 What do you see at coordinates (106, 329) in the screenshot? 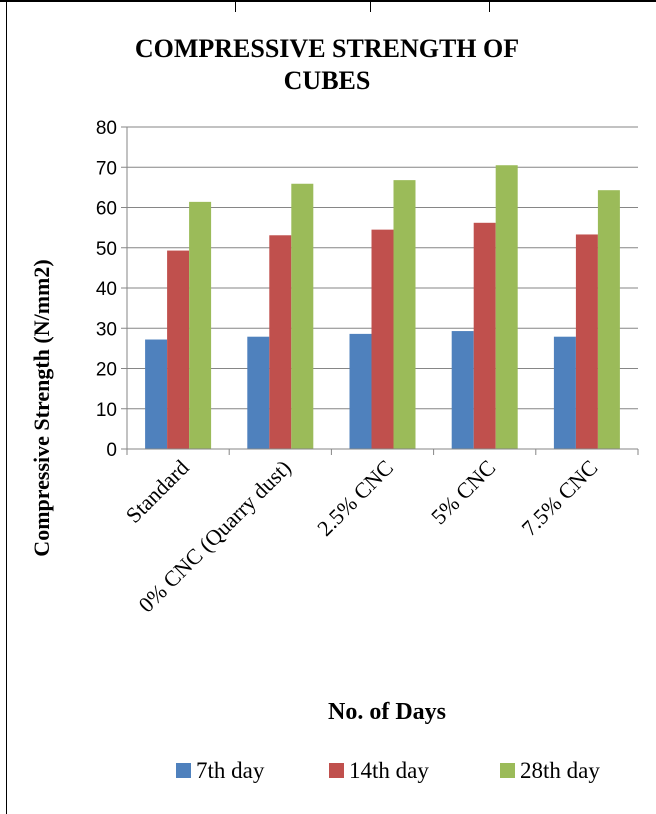
I see `y-tick-label: 30` at bounding box center [106, 329].